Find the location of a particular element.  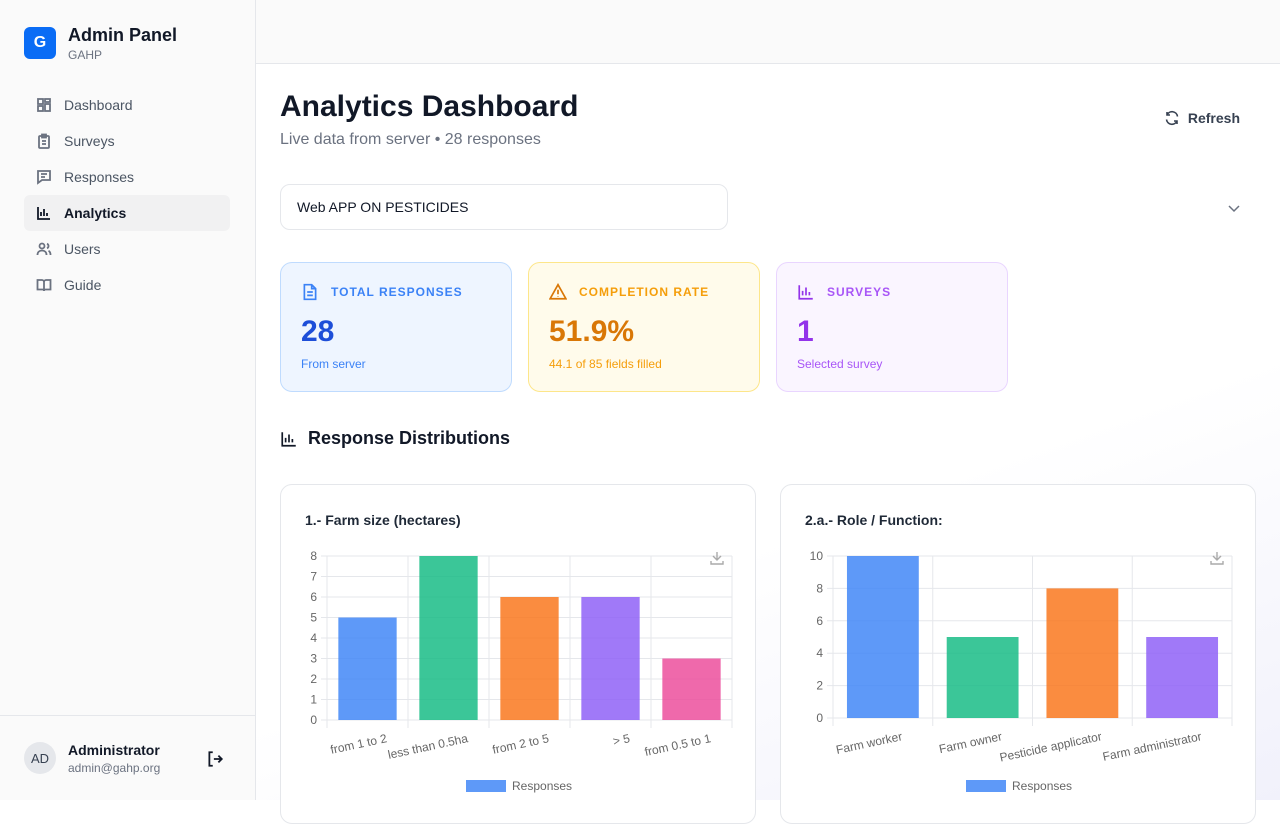

sidebar-item-surveys: Surveys is located at coordinates (127, 141).